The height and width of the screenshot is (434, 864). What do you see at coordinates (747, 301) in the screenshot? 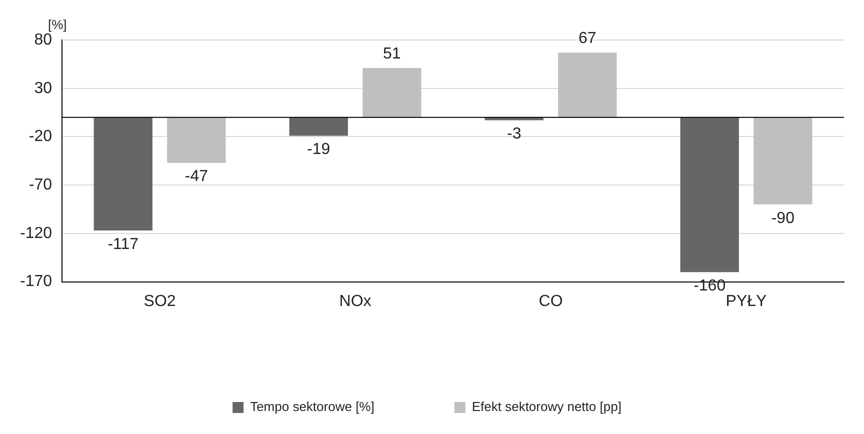
I see `x-tick-label: PYŁY` at bounding box center [747, 301].